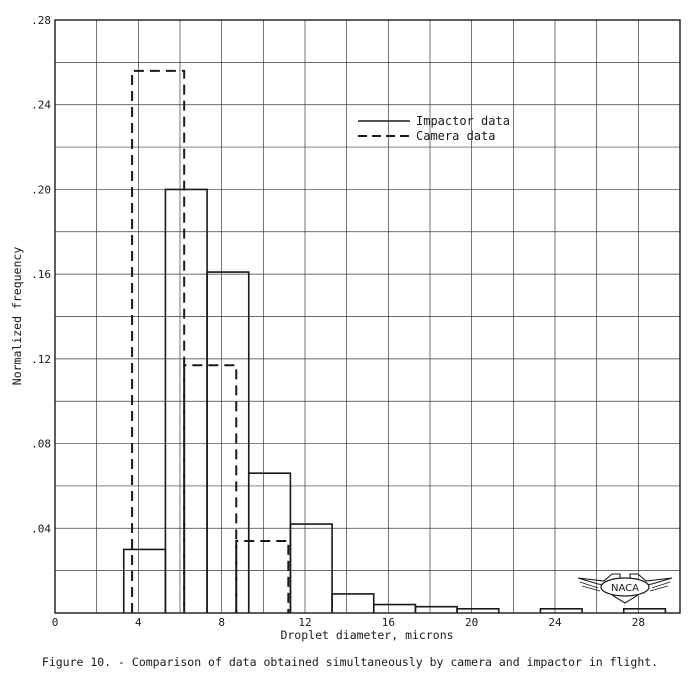 This screenshot has height=681, width=700. Describe the element at coordinates (41, 189) in the screenshot. I see `y-tick-label: .20` at that location.